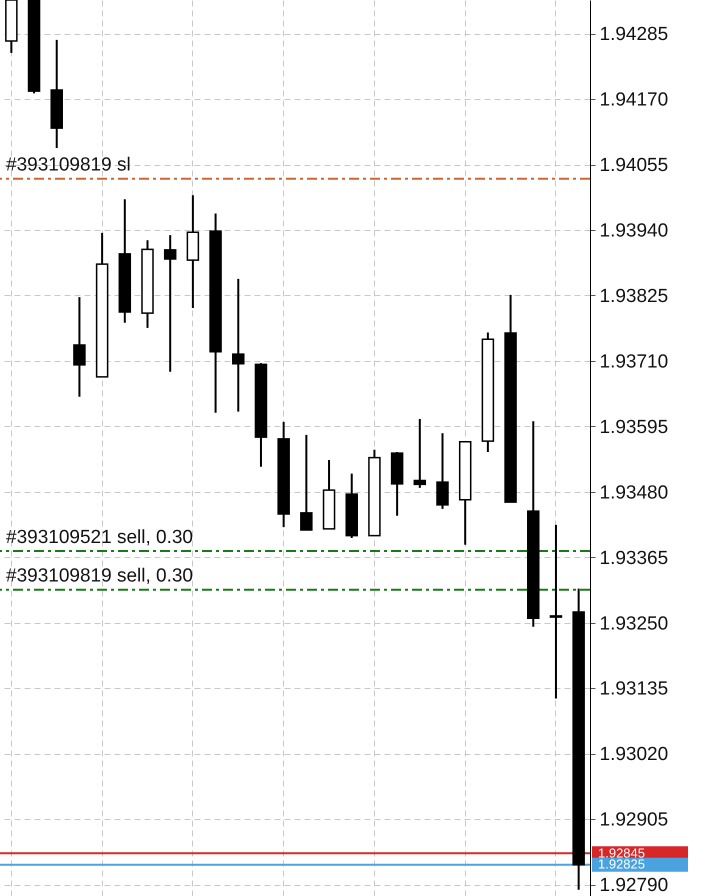  I want to click on y-tick-label: 1.93595, so click(634, 427).